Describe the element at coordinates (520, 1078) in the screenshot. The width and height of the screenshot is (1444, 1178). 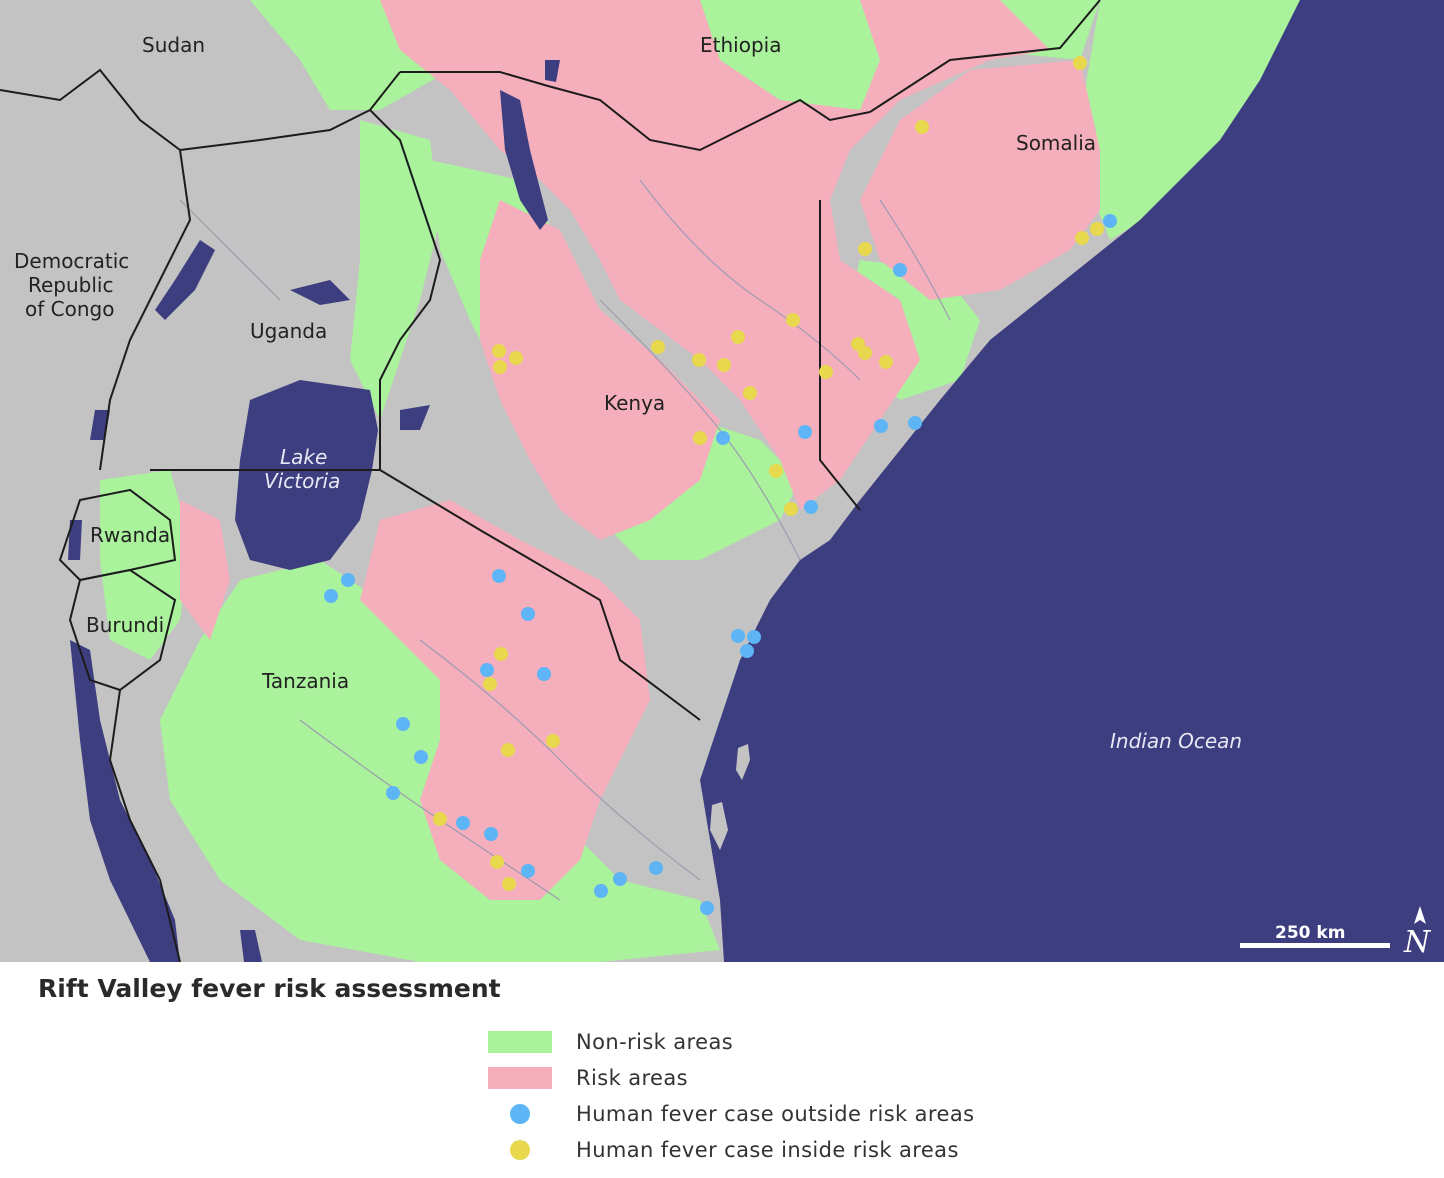
I see `risk-swatch` at that location.